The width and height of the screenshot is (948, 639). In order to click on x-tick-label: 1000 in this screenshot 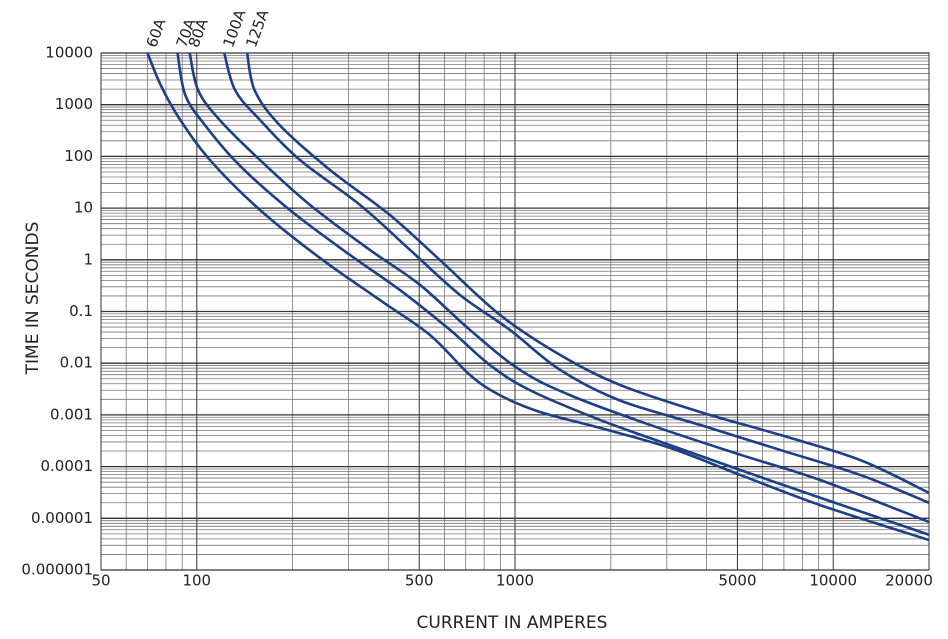, I will do `click(515, 581)`.